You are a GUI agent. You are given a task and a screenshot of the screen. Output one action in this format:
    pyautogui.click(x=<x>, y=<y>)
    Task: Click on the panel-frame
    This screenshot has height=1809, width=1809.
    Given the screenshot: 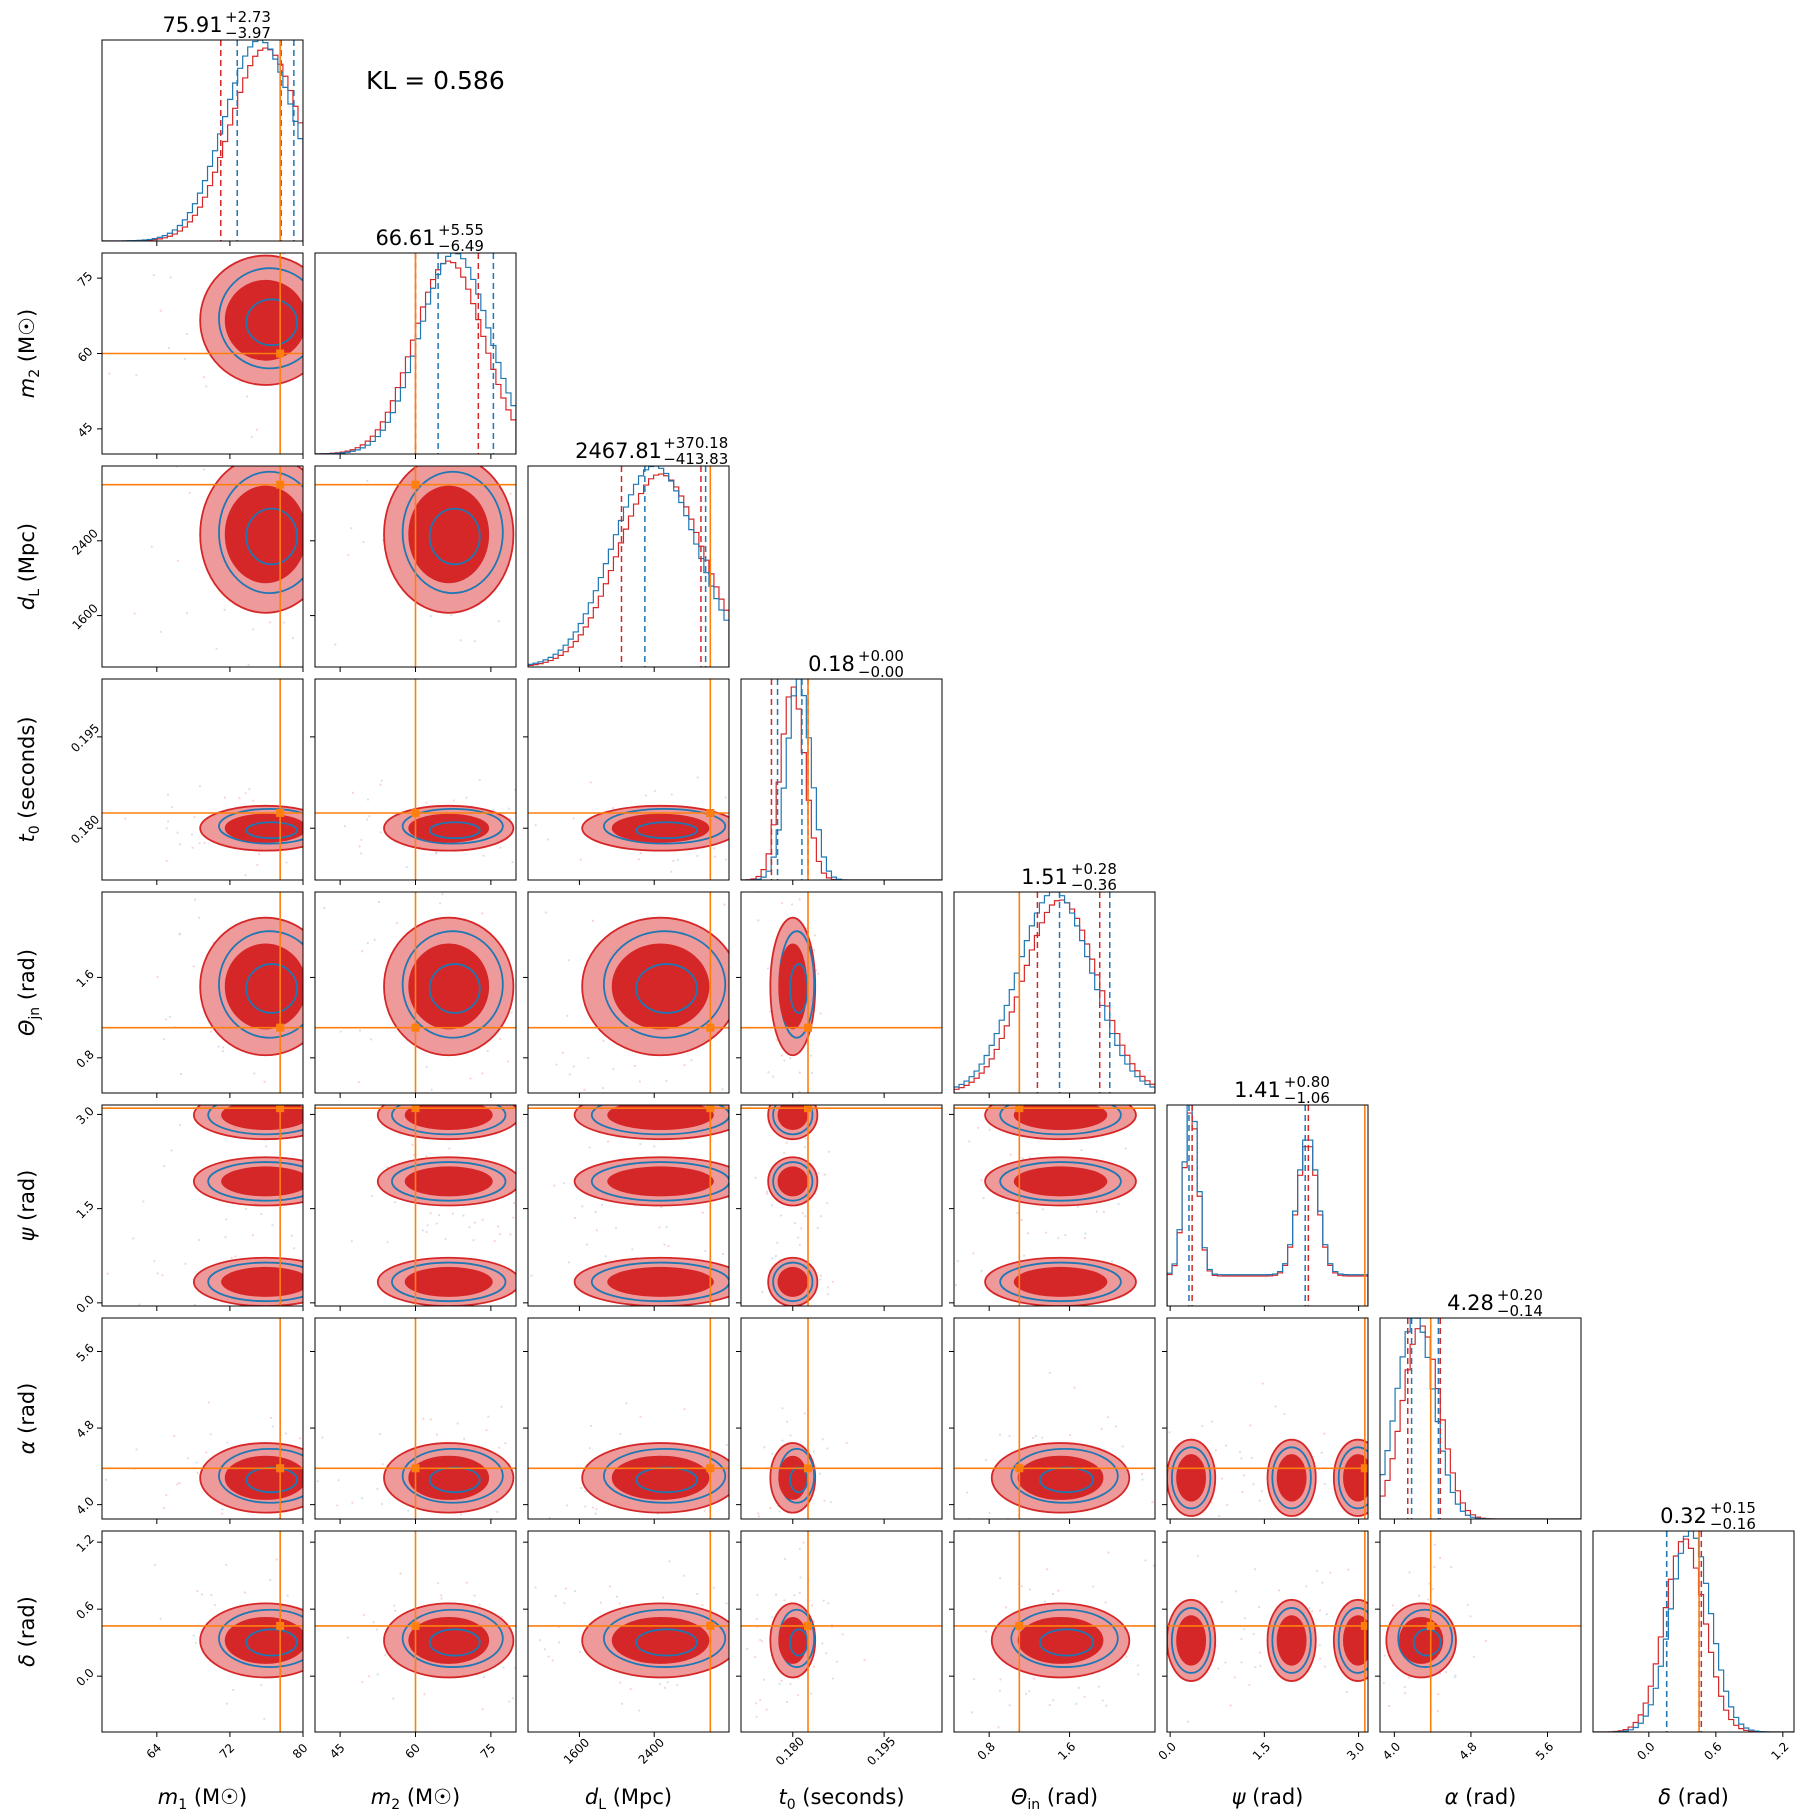 What is the action you would take?
    pyautogui.click(x=202, y=992)
    